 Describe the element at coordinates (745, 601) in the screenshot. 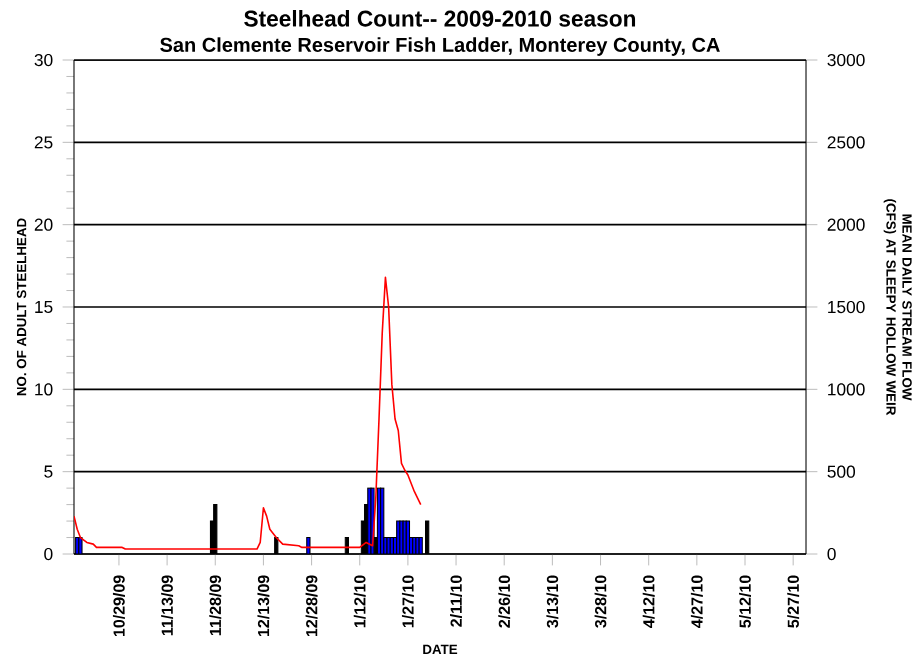

I see `x-tick-label: 5/12/10` at that location.